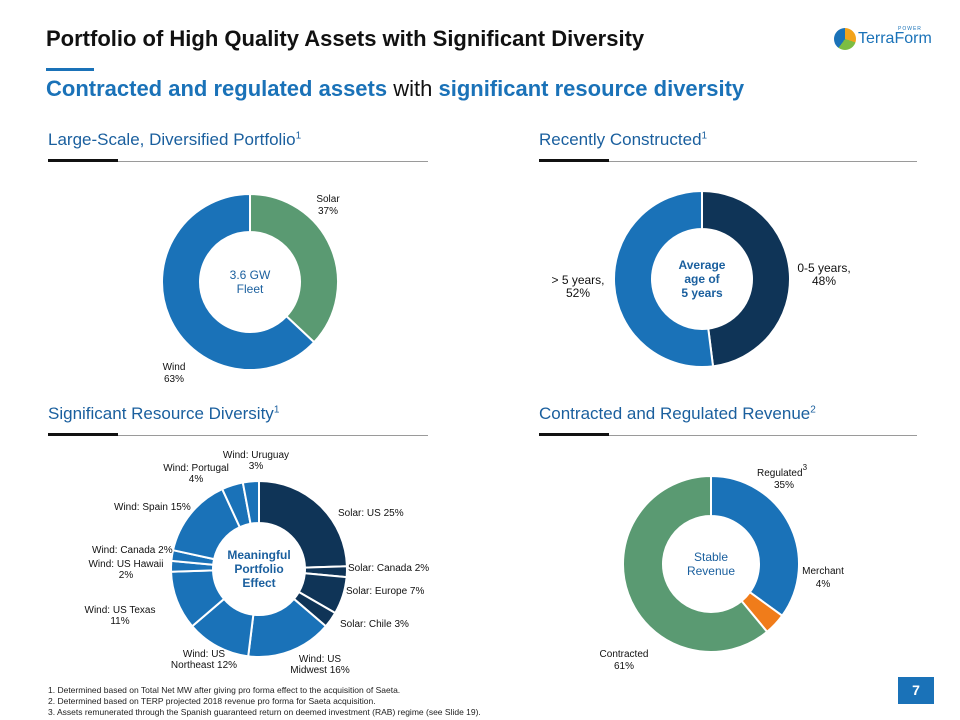 This screenshot has height=720, width=960. What do you see at coordinates (845, 39) in the screenshot?
I see `logo-mark-icon` at bounding box center [845, 39].